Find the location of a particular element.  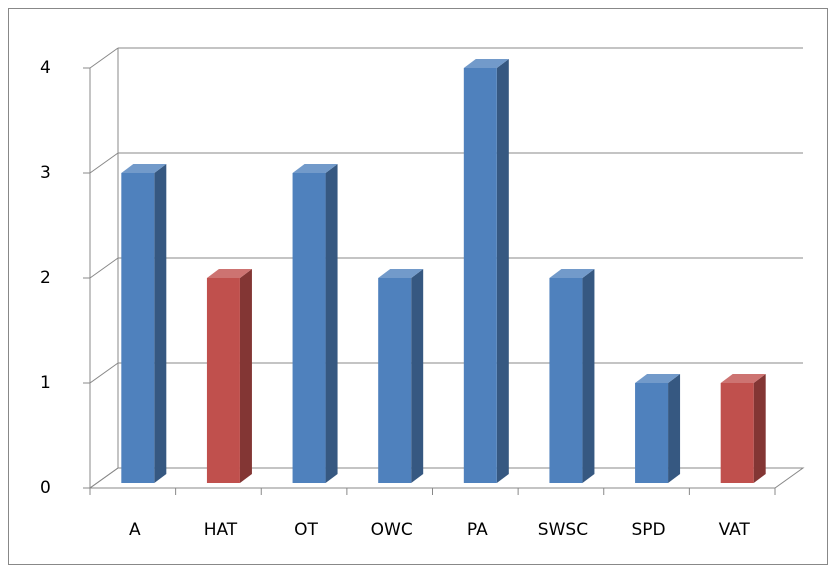

x-tick-label: SPD is located at coordinates (648, 530).